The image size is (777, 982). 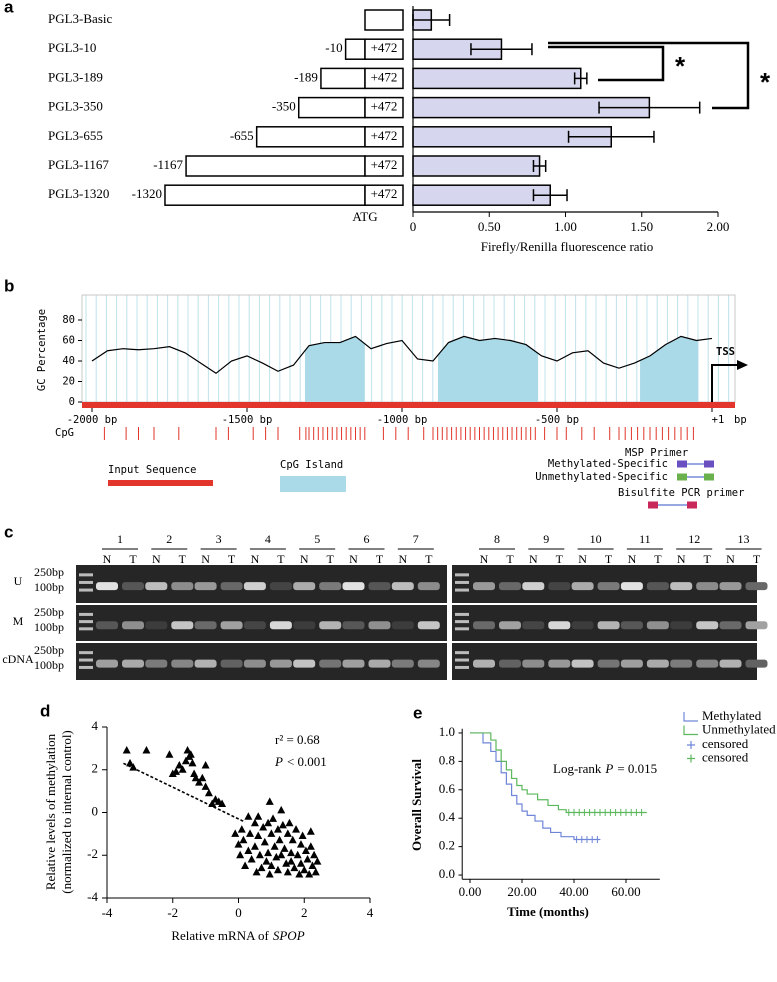 What do you see at coordinates (18, 581) in the screenshot?
I see `row-label: U` at bounding box center [18, 581].